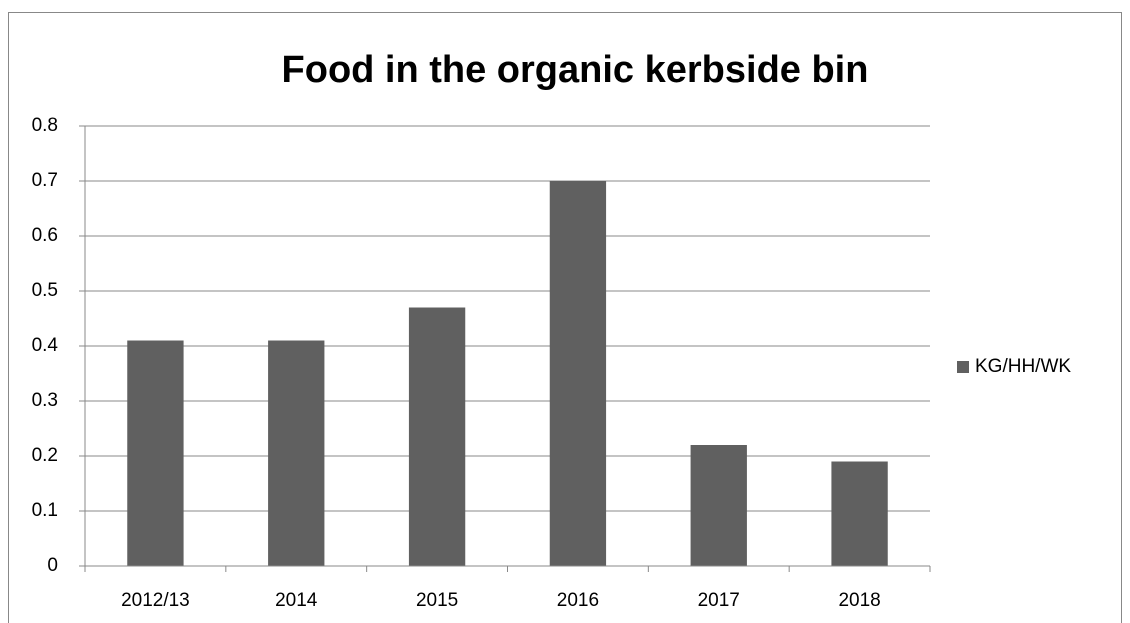 Image resolution: width=1130 pixels, height=623 pixels. Describe the element at coordinates (575, 70) in the screenshot. I see `chart-title: Food in the organic kerbside bin` at that location.